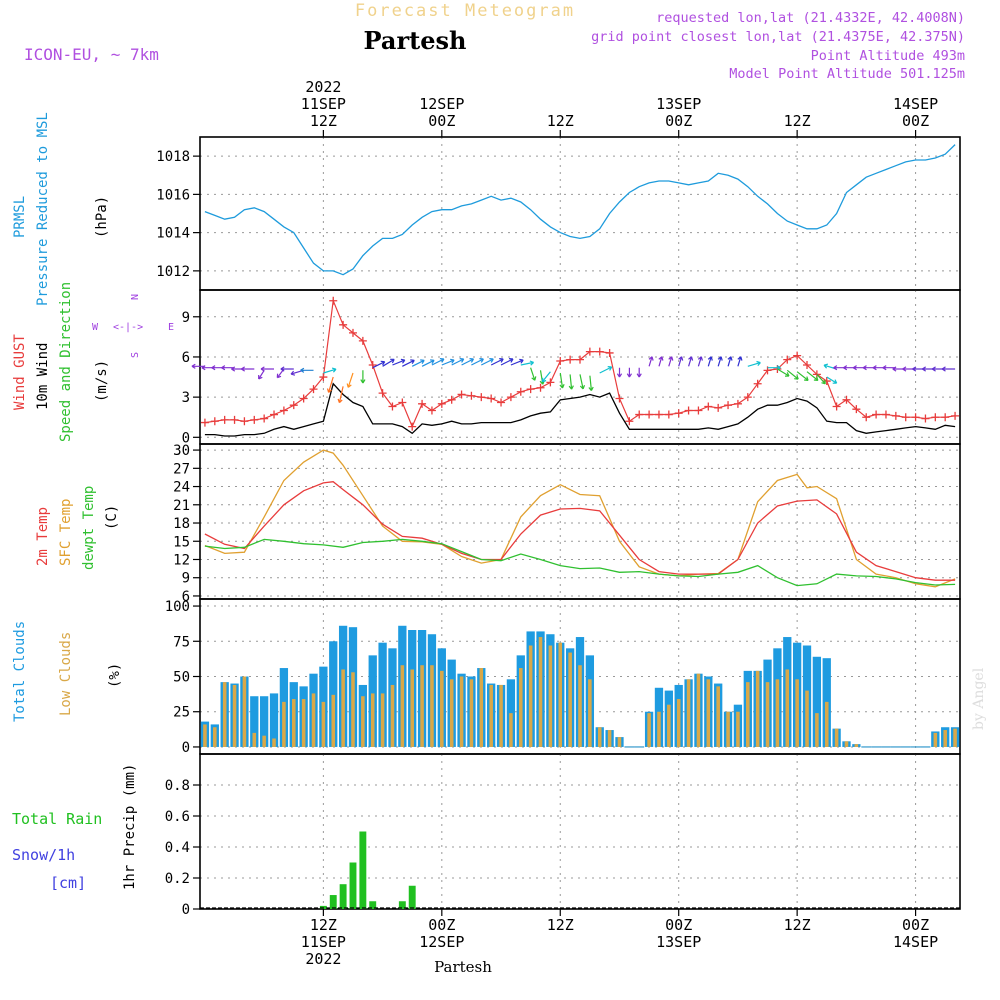 This screenshot has width=1000, height=1000. What do you see at coordinates (810, 18) in the screenshot?
I see `requested-coords: requested lon,lat (21.4332E, 42.4008N)` at bounding box center [810, 18].